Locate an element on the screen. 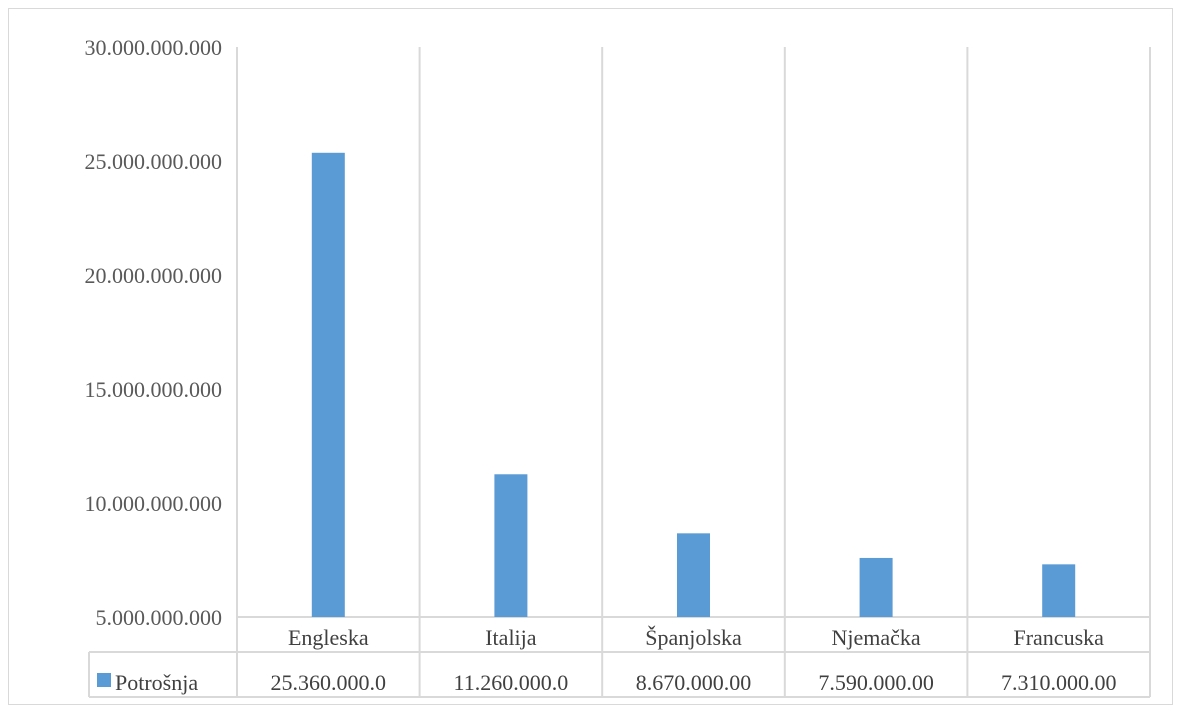 The image size is (1183, 713). category-label: Italija is located at coordinates (511, 637).